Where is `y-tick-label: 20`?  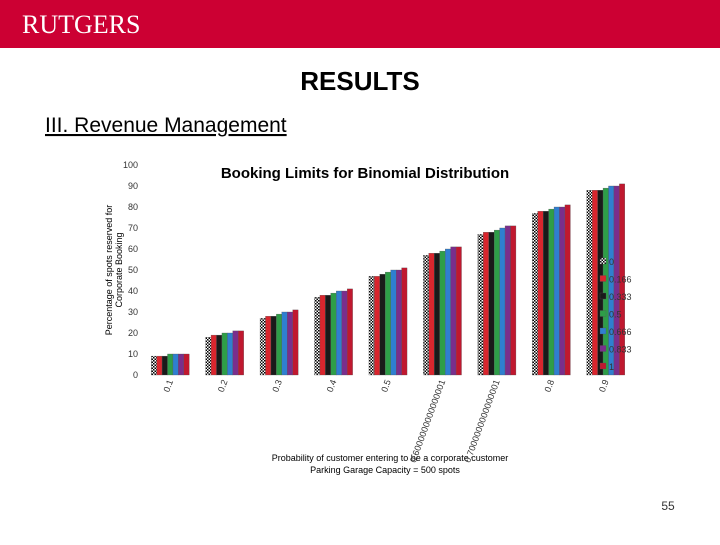
y-tick-label: 20 is located at coordinates (133, 333).